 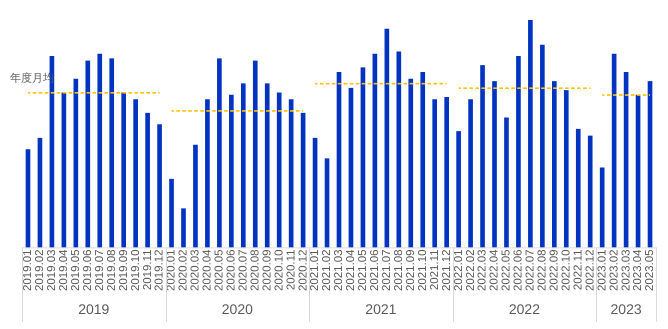 What do you see at coordinates (626, 308) in the screenshot?
I see `text: 2023` at bounding box center [626, 308].